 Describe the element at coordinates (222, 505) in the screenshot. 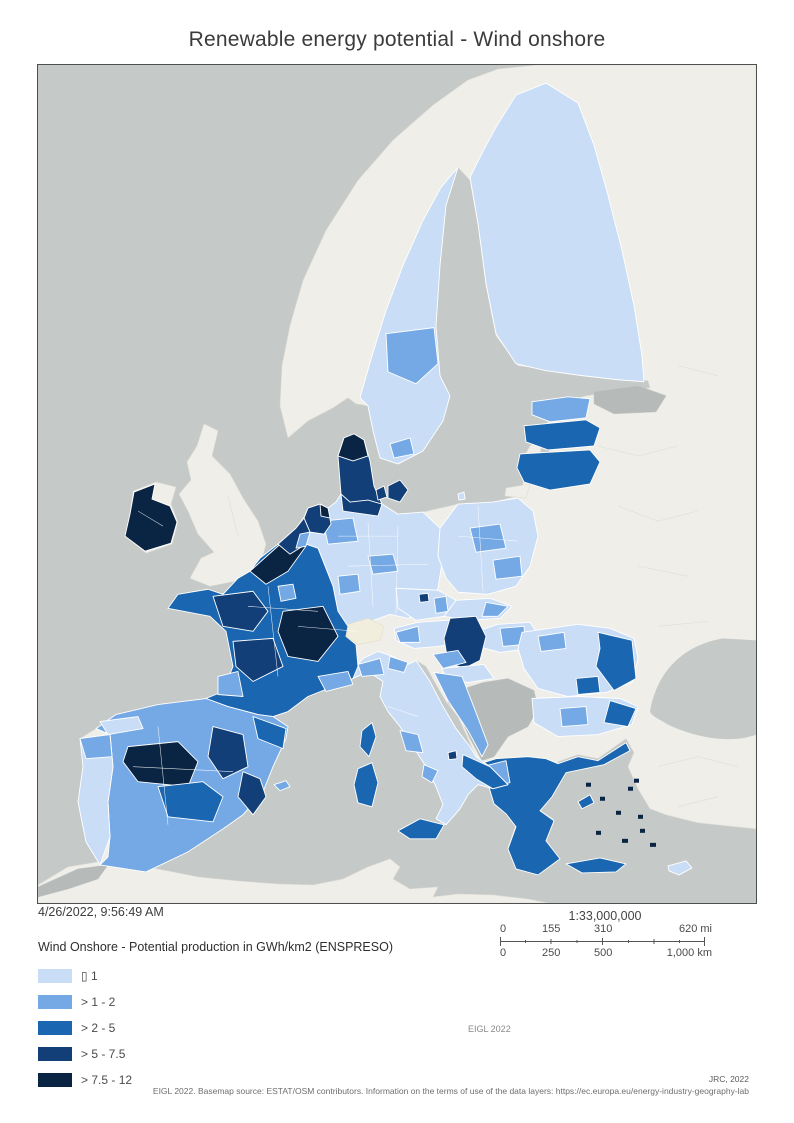

I see `region-great-britain` at that location.